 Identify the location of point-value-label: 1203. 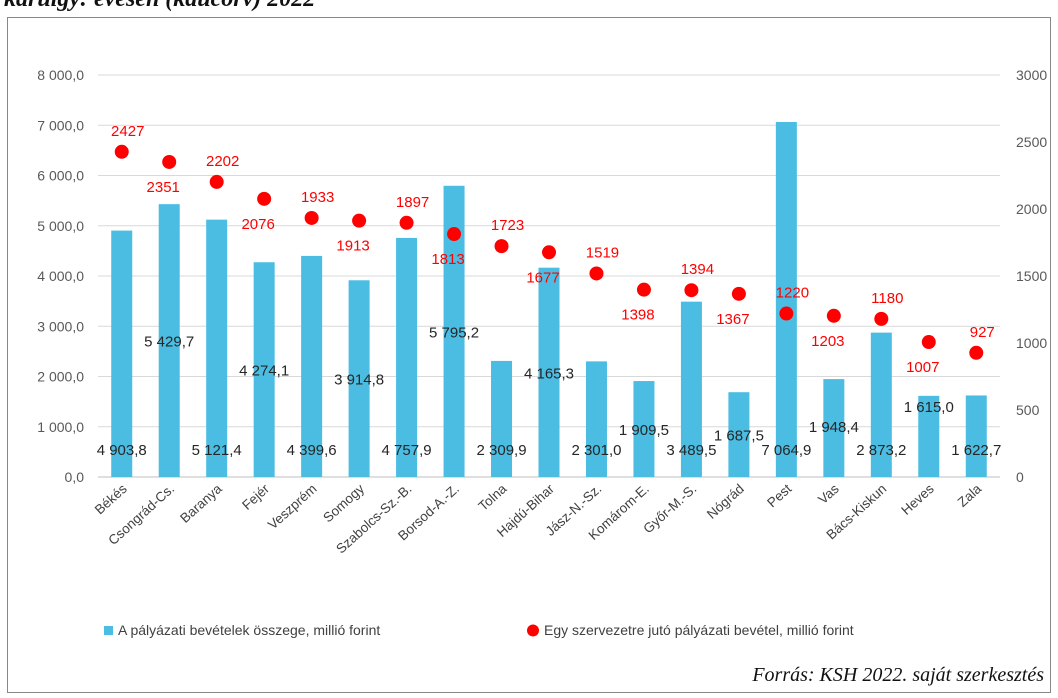
(827, 341).